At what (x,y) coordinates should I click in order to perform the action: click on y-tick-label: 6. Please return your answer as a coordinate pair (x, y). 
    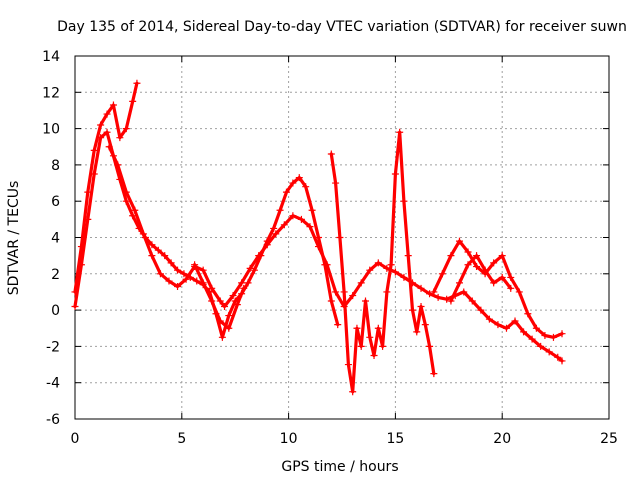
    Looking at the image, I should click on (55, 202).